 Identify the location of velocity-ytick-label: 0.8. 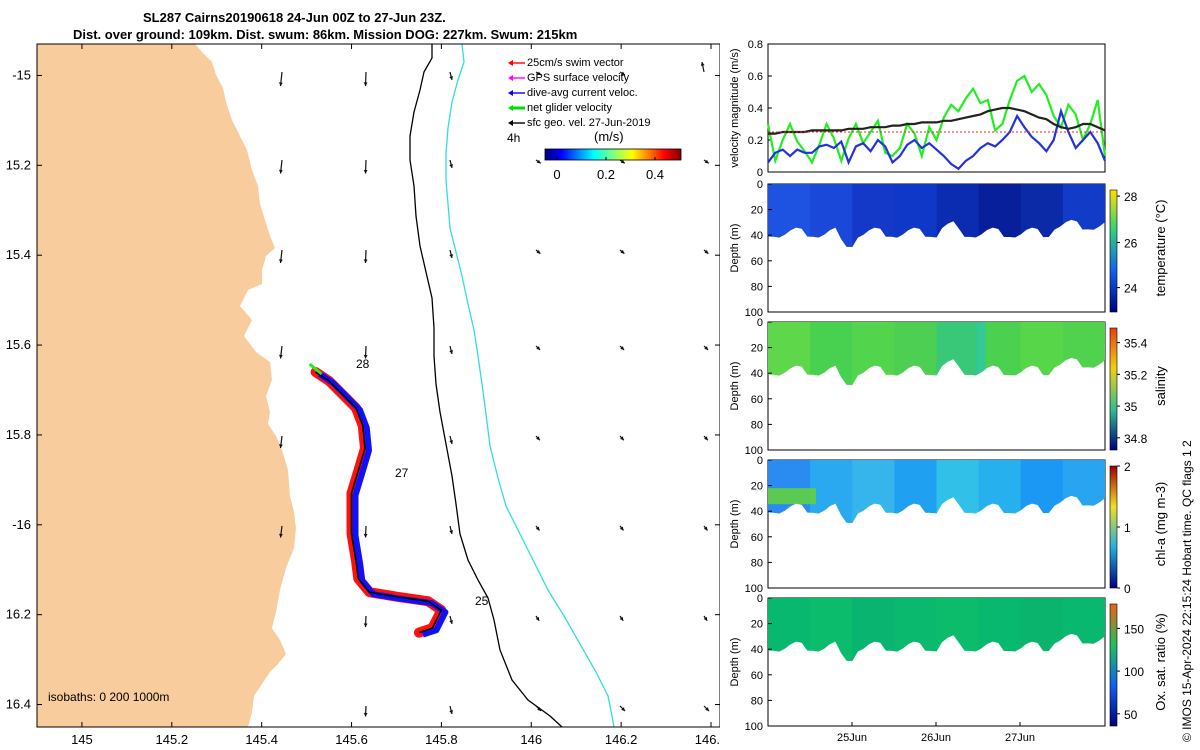
(755, 45).